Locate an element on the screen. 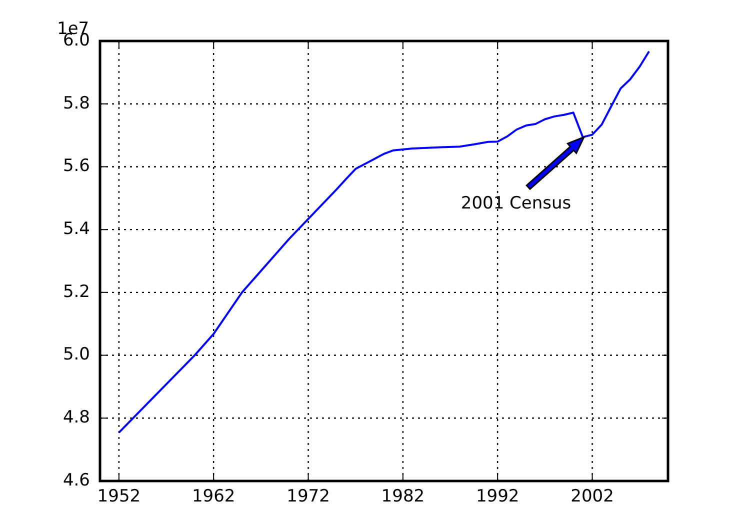 The width and height of the screenshot is (730, 529). y-tick-label: 5.8 is located at coordinates (76, 103).